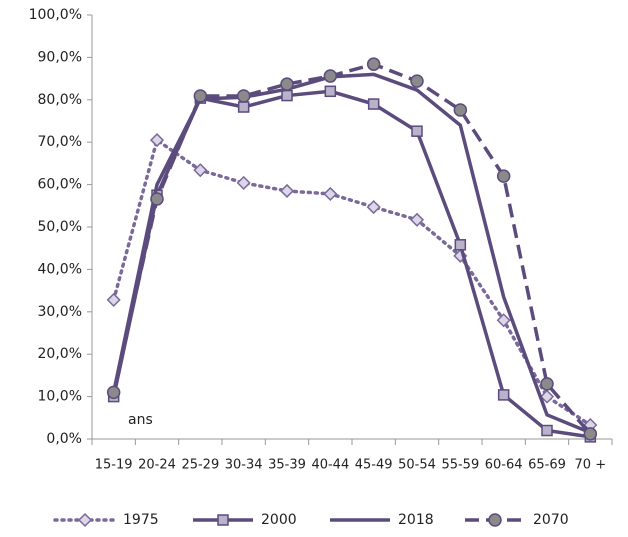 This screenshot has width=628, height=537. What do you see at coordinates (60, 312) in the screenshot?
I see `y-tick-label: 30,0%` at bounding box center [60, 312].